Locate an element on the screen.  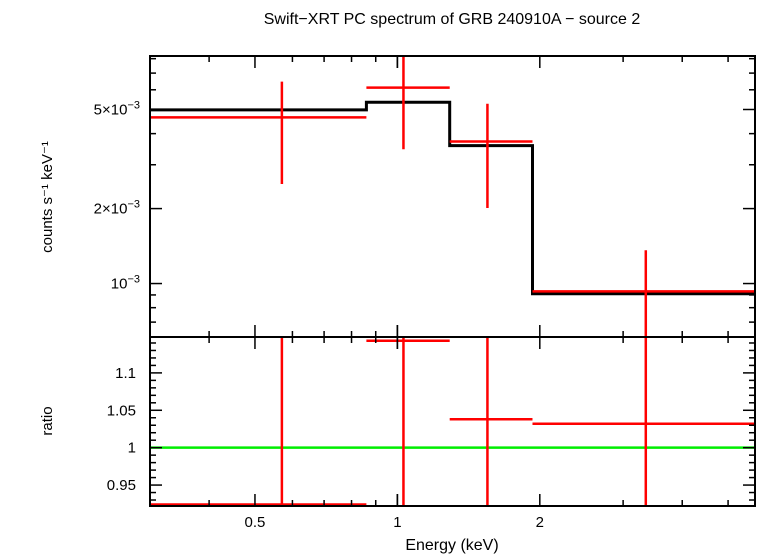
spectrum-y-axis-label: counts s⁻¹ keV⁻¹ is located at coordinates (47, 197).